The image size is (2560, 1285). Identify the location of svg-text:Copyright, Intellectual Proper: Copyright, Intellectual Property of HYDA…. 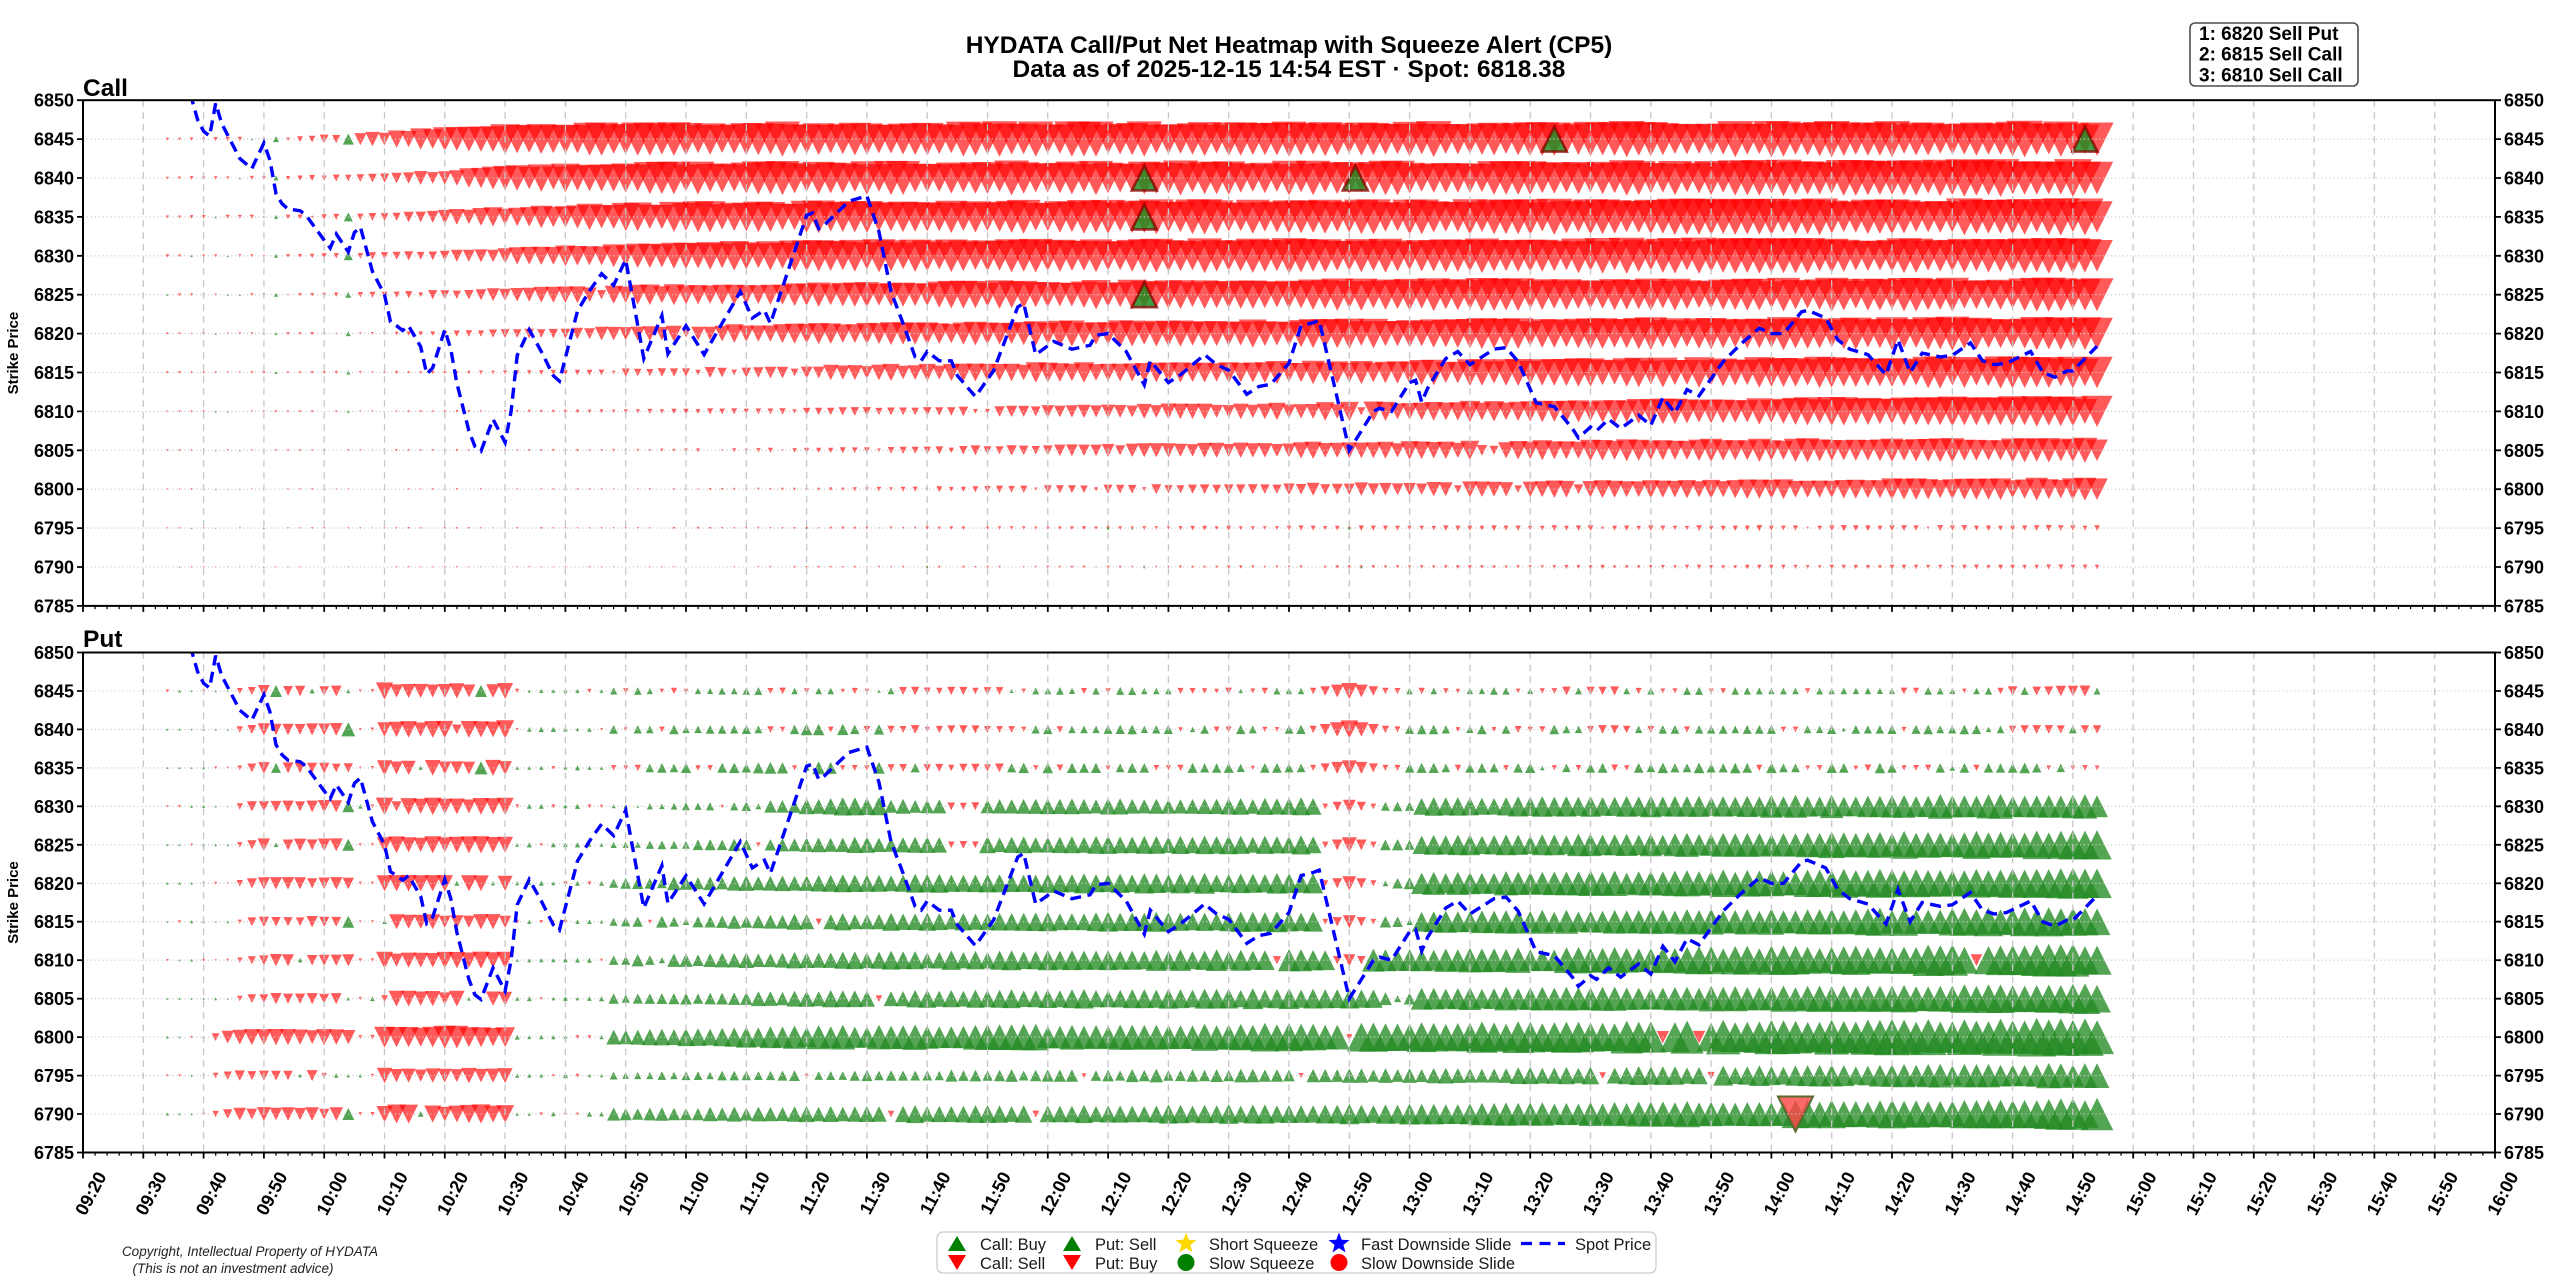
(250, 1251).